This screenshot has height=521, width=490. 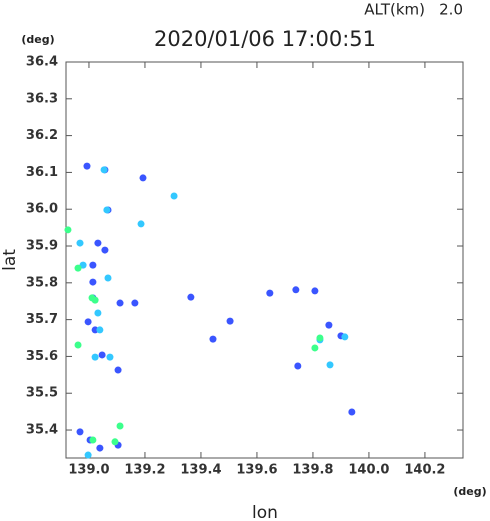 I want to click on y-tick-label: 35.4, so click(x=42, y=430).